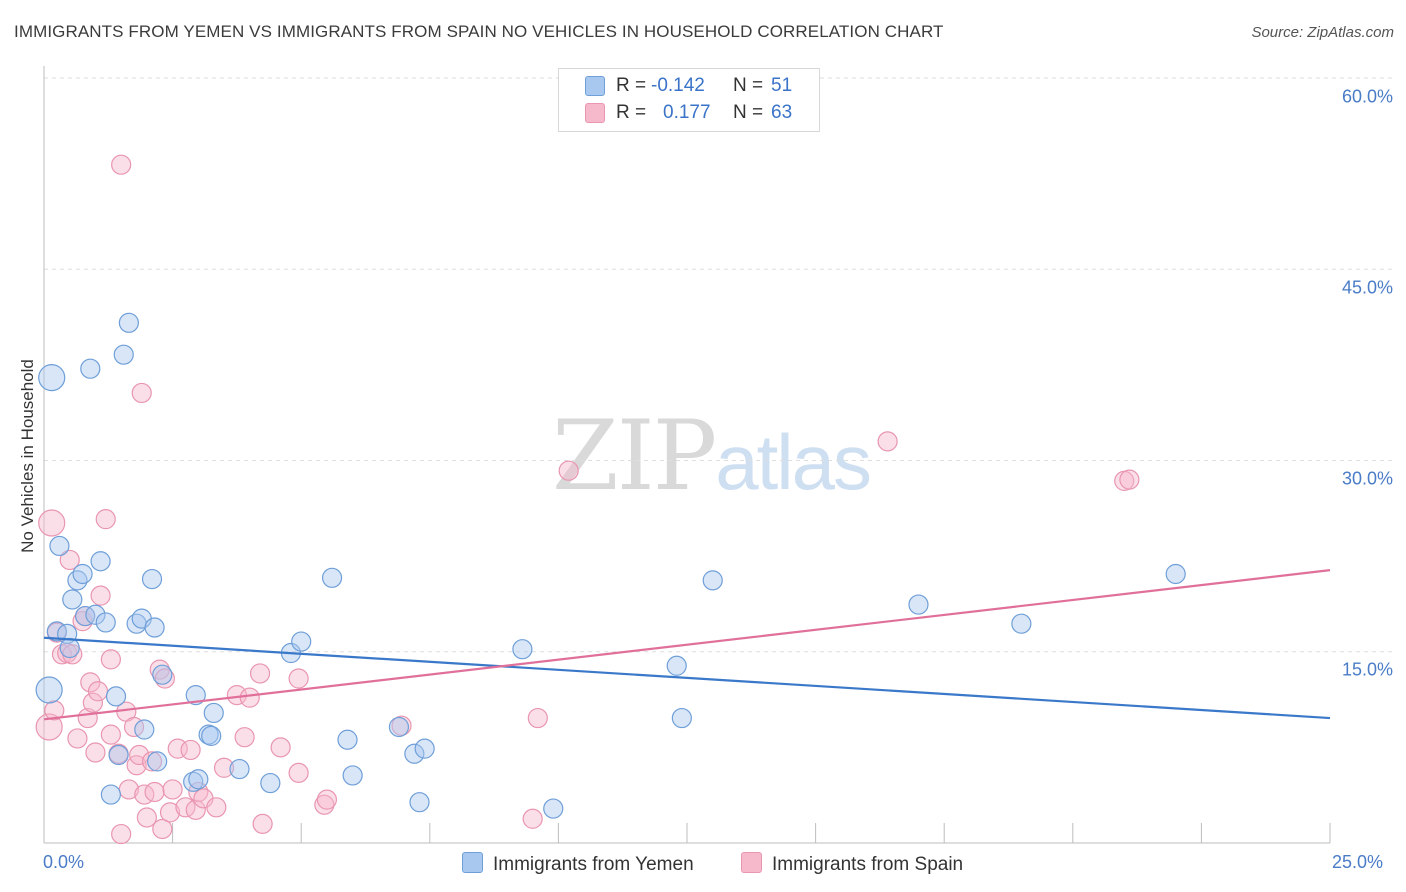 The image size is (1406, 892). I want to click on y-axis-label: No Vehicles in Household, so click(27, 456).